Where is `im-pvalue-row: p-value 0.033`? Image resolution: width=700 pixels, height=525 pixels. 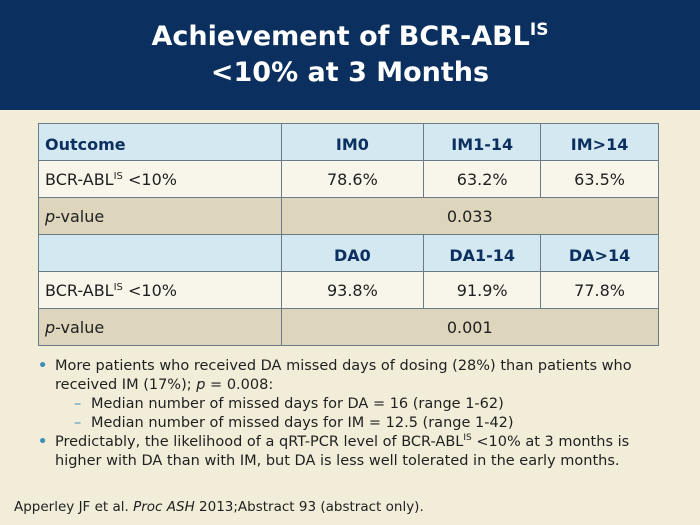 im-pvalue-row: p-value 0.033 is located at coordinates (349, 216).